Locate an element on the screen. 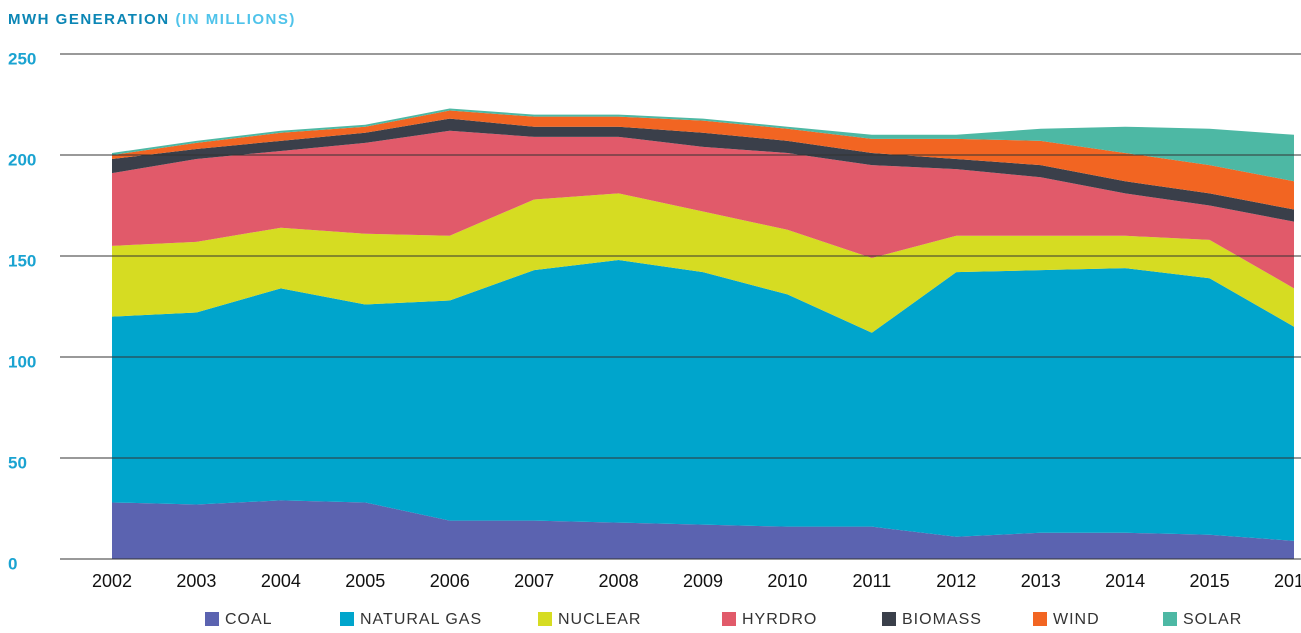 The image size is (1301, 633). x-tick-label: 2010 is located at coordinates (787, 581).